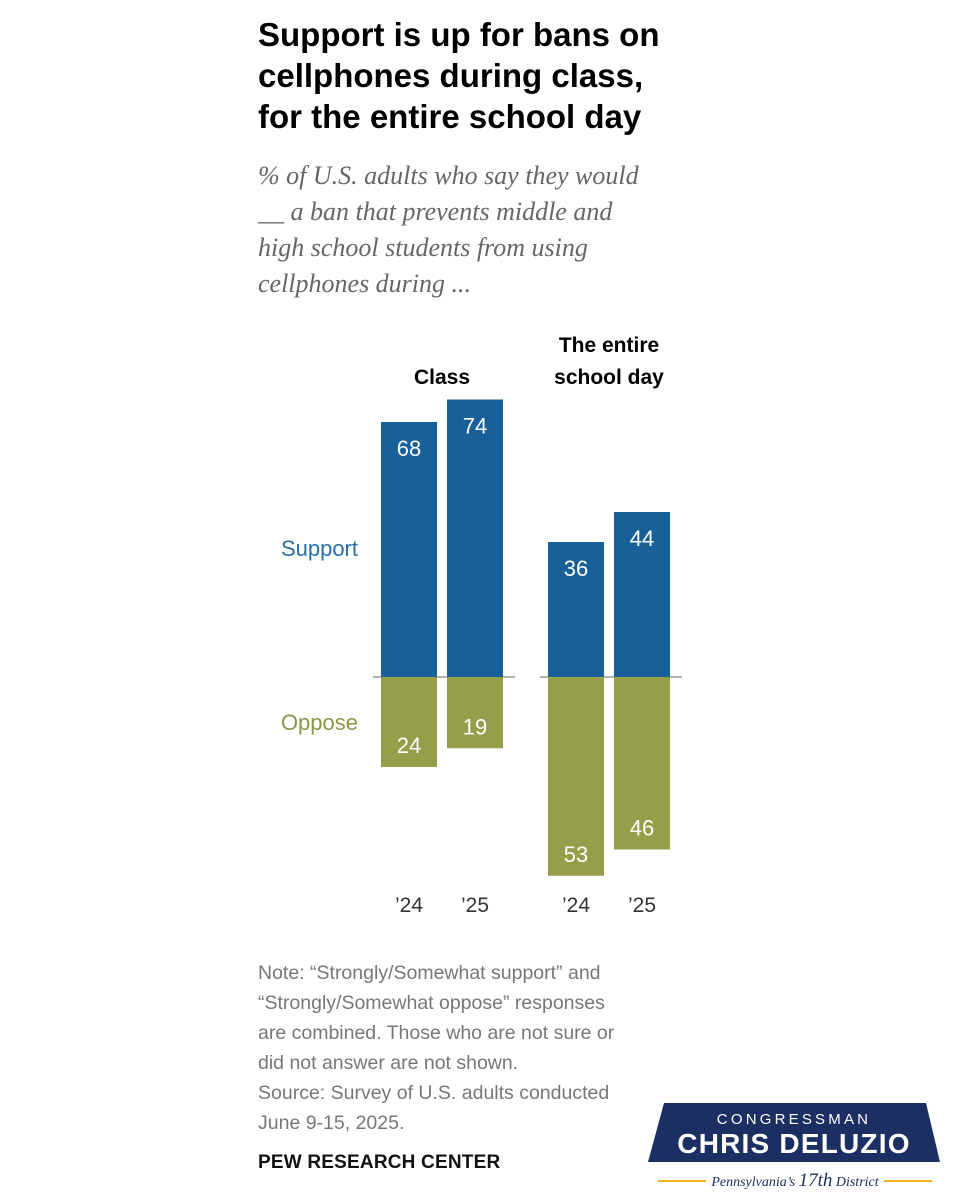 The width and height of the screenshot is (960, 1200). Describe the element at coordinates (442, 377) in the screenshot. I see `group-label: Class` at that location.